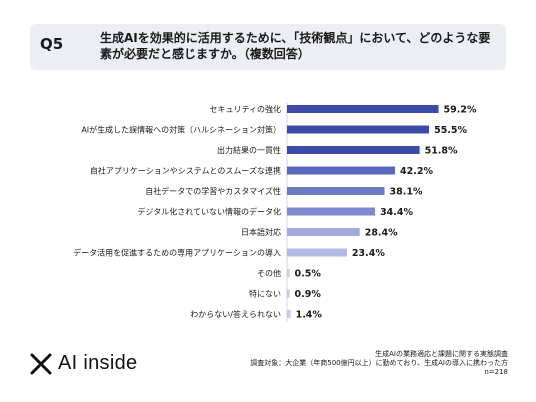  I want to click on value-label: 55.5%, so click(450, 130).